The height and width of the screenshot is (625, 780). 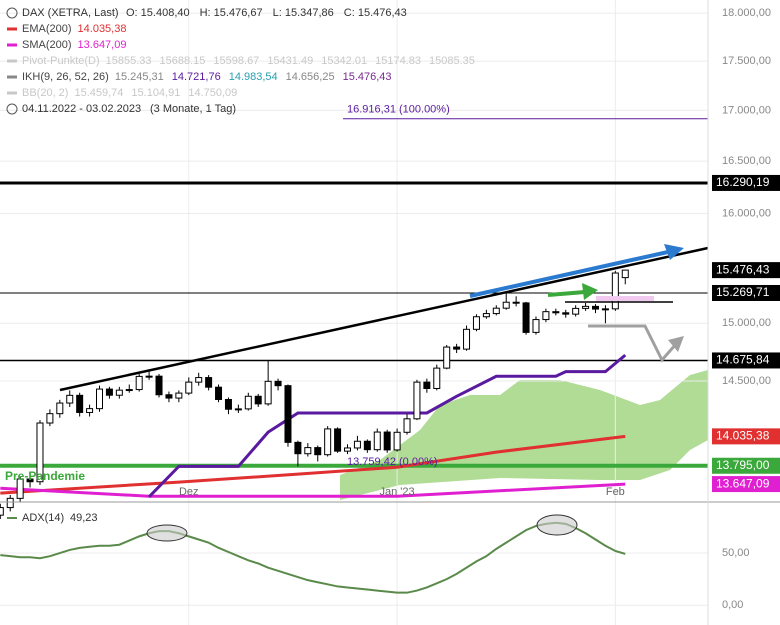 What do you see at coordinates (158, 13) in the screenshot?
I see `ohlc-label: O: 15.408,40` at bounding box center [158, 13].